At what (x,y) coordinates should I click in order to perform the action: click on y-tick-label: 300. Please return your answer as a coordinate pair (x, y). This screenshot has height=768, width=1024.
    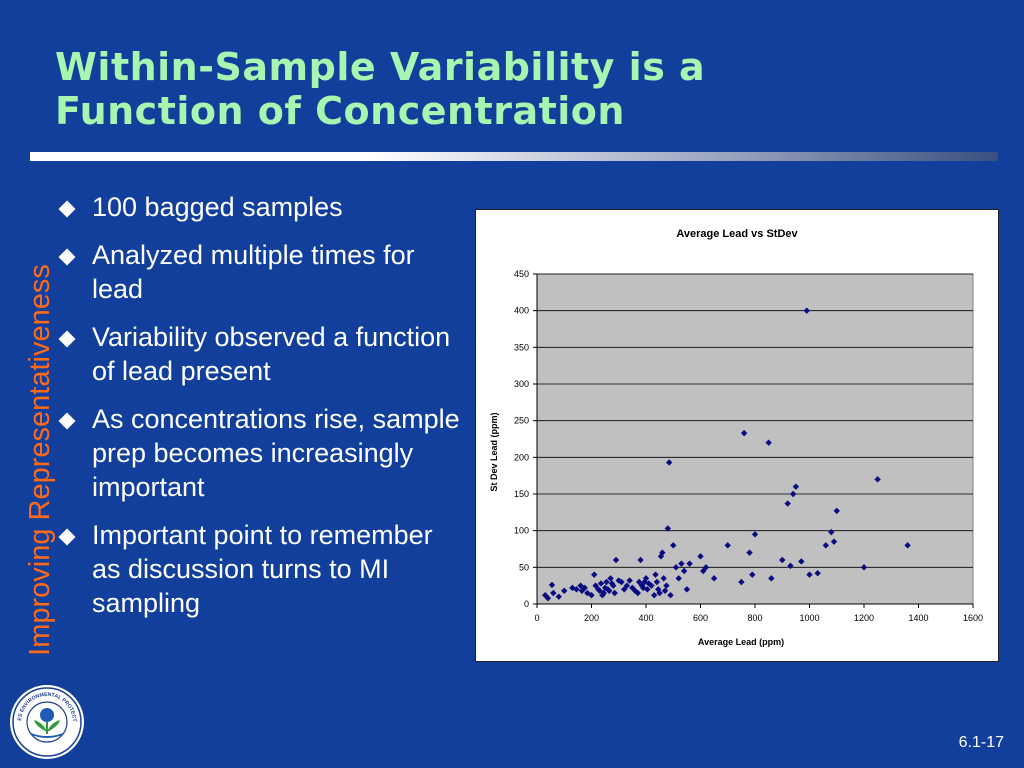
    Looking at the image, I should click on (521, 384).